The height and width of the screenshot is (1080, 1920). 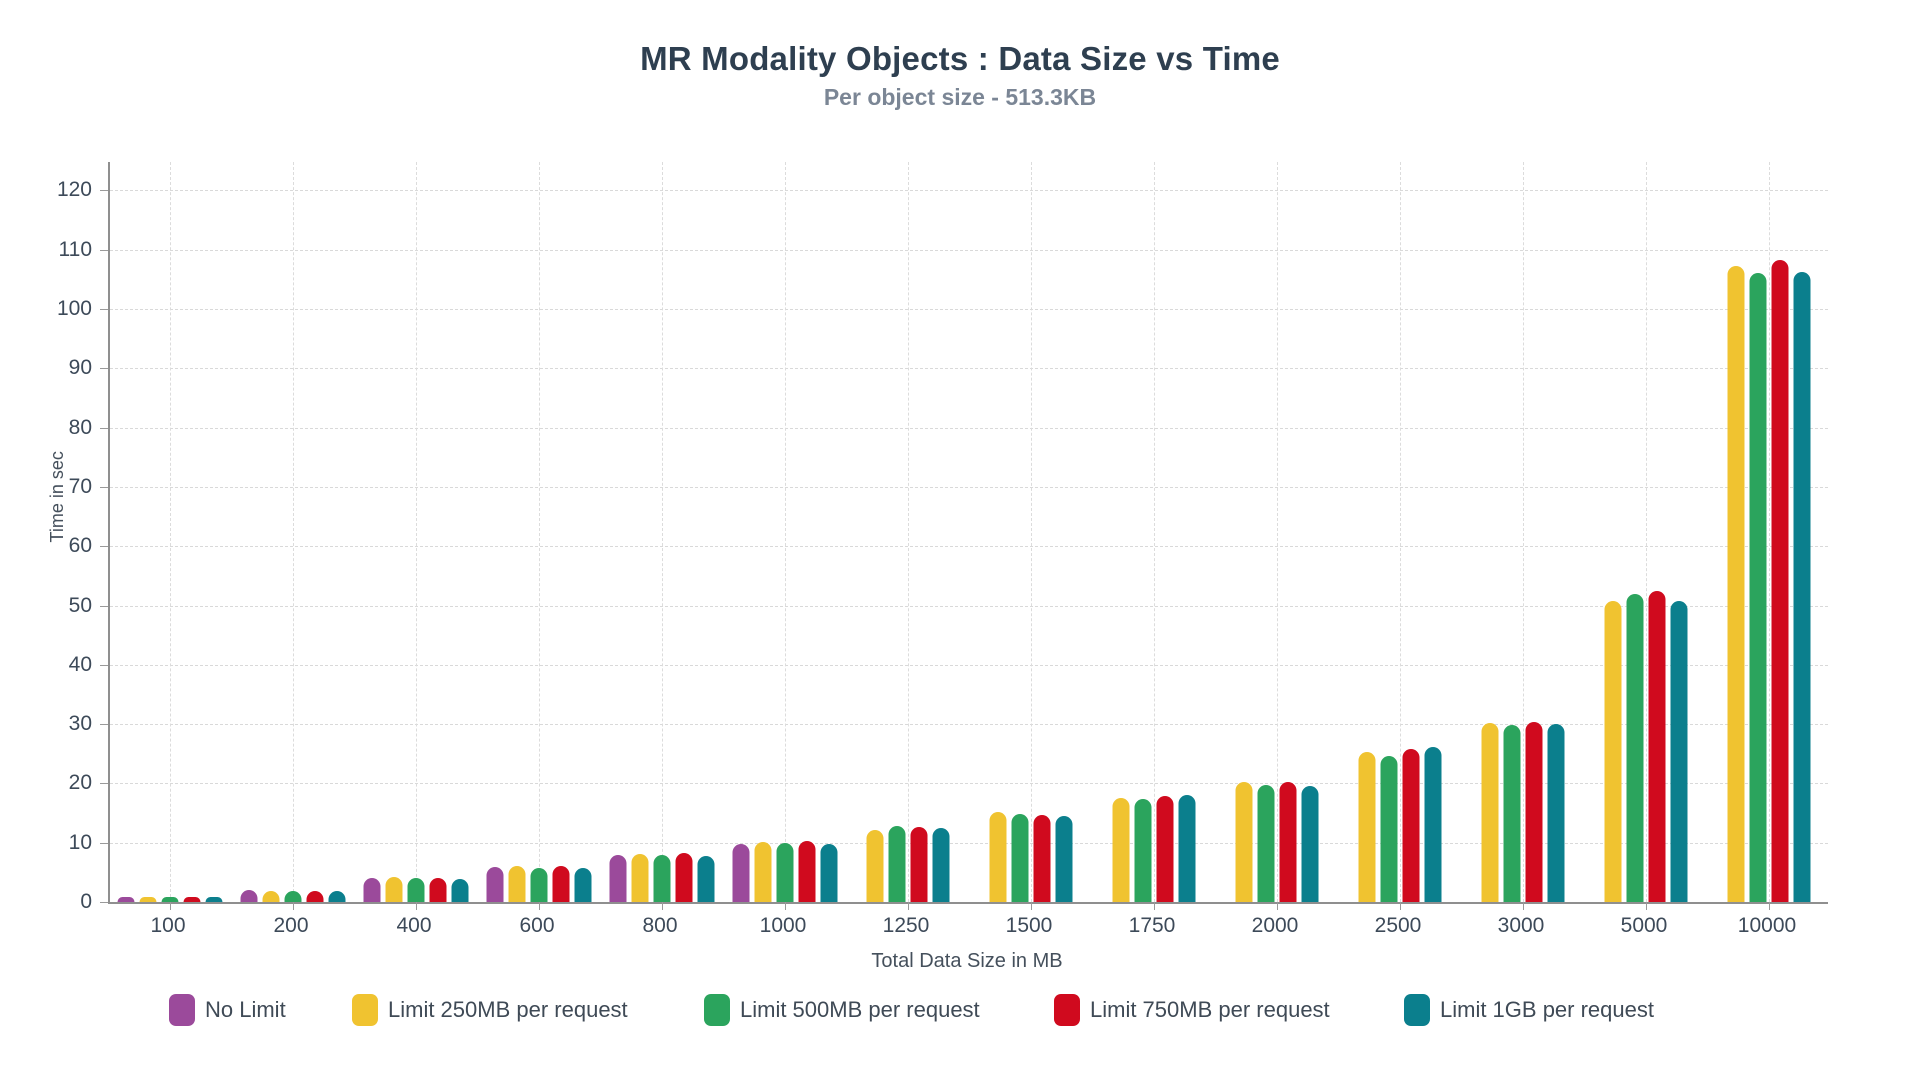 I want to click on gridline-horizontal, so click(x=969, y=665).